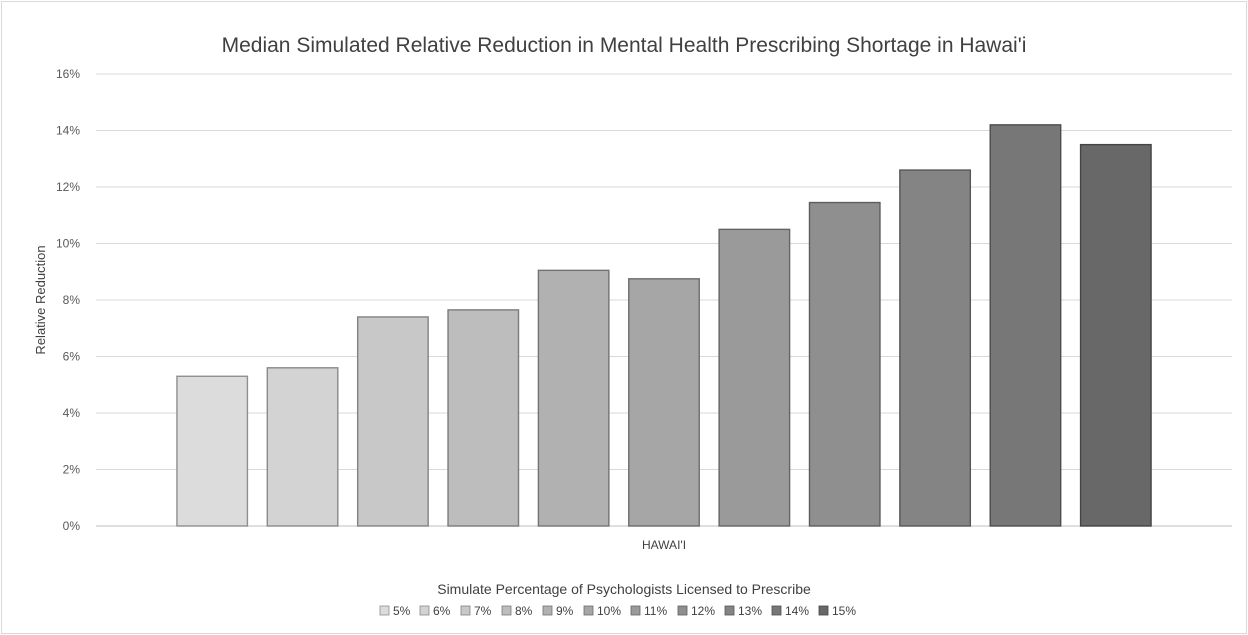 This screenshot has width=1248, height=635. What do you see at coordinates (703, 611) in the screenshot?
I see `legend-item: 12%` at bounding box center [703, 611].